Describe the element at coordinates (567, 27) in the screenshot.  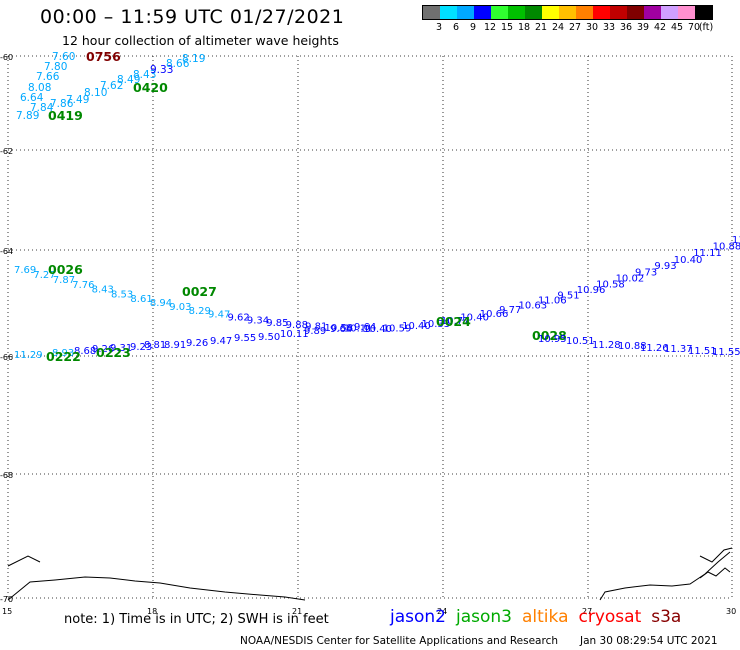
I see `legend-ticks: 3 6 9 12 15 18 21 24 27 30 33 36 39 42 45 70 (ft)` at that location.